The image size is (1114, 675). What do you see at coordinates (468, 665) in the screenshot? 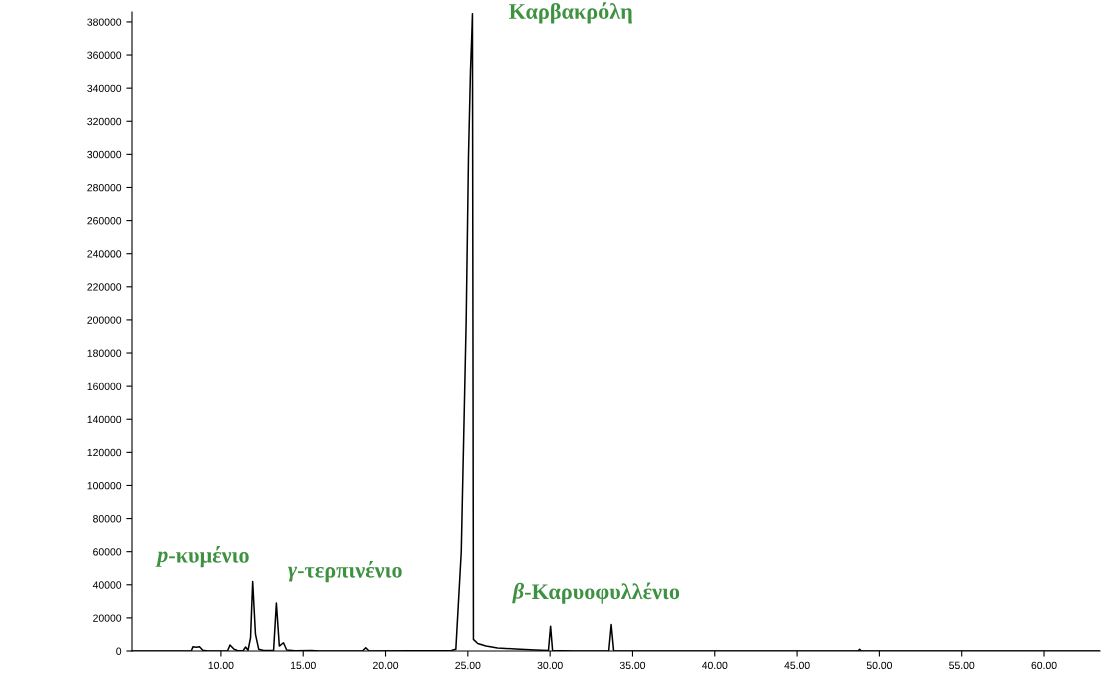
I see `x-tick-label: 25.00` at bounding box center [468, 665].